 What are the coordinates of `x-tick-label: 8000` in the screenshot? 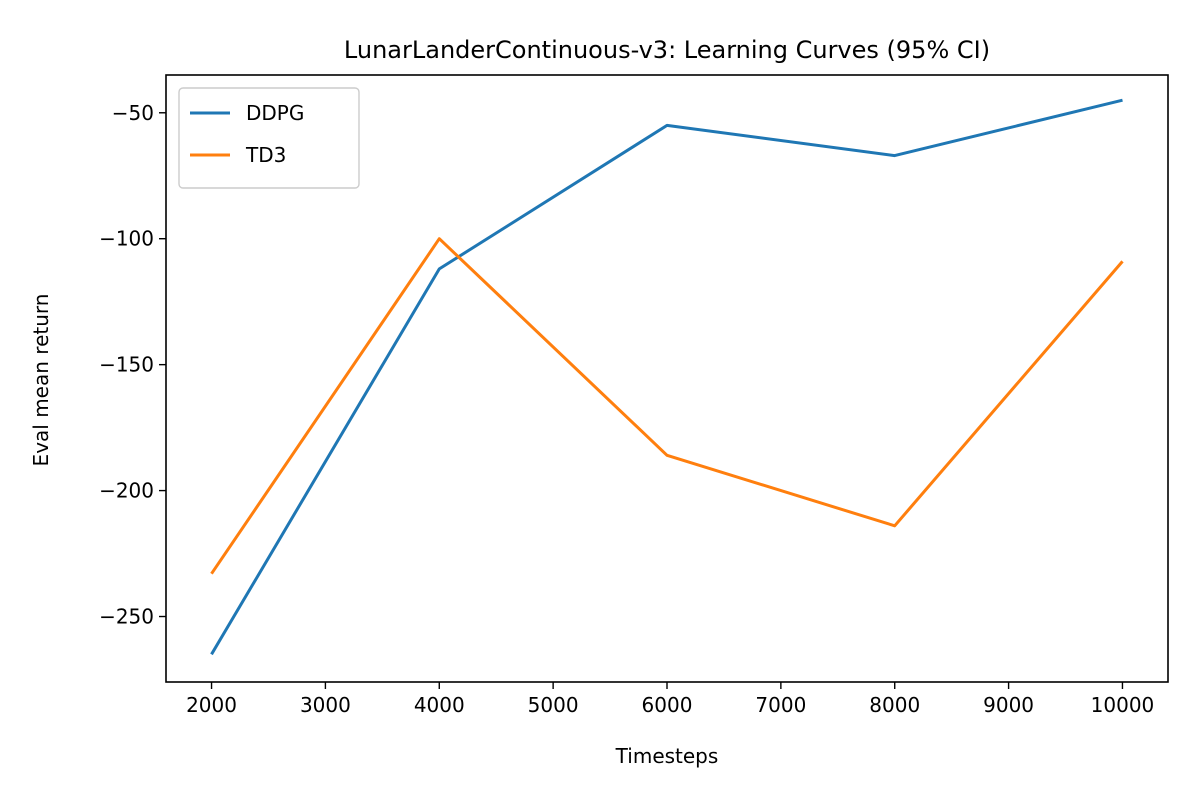 It's located at (894, 705).